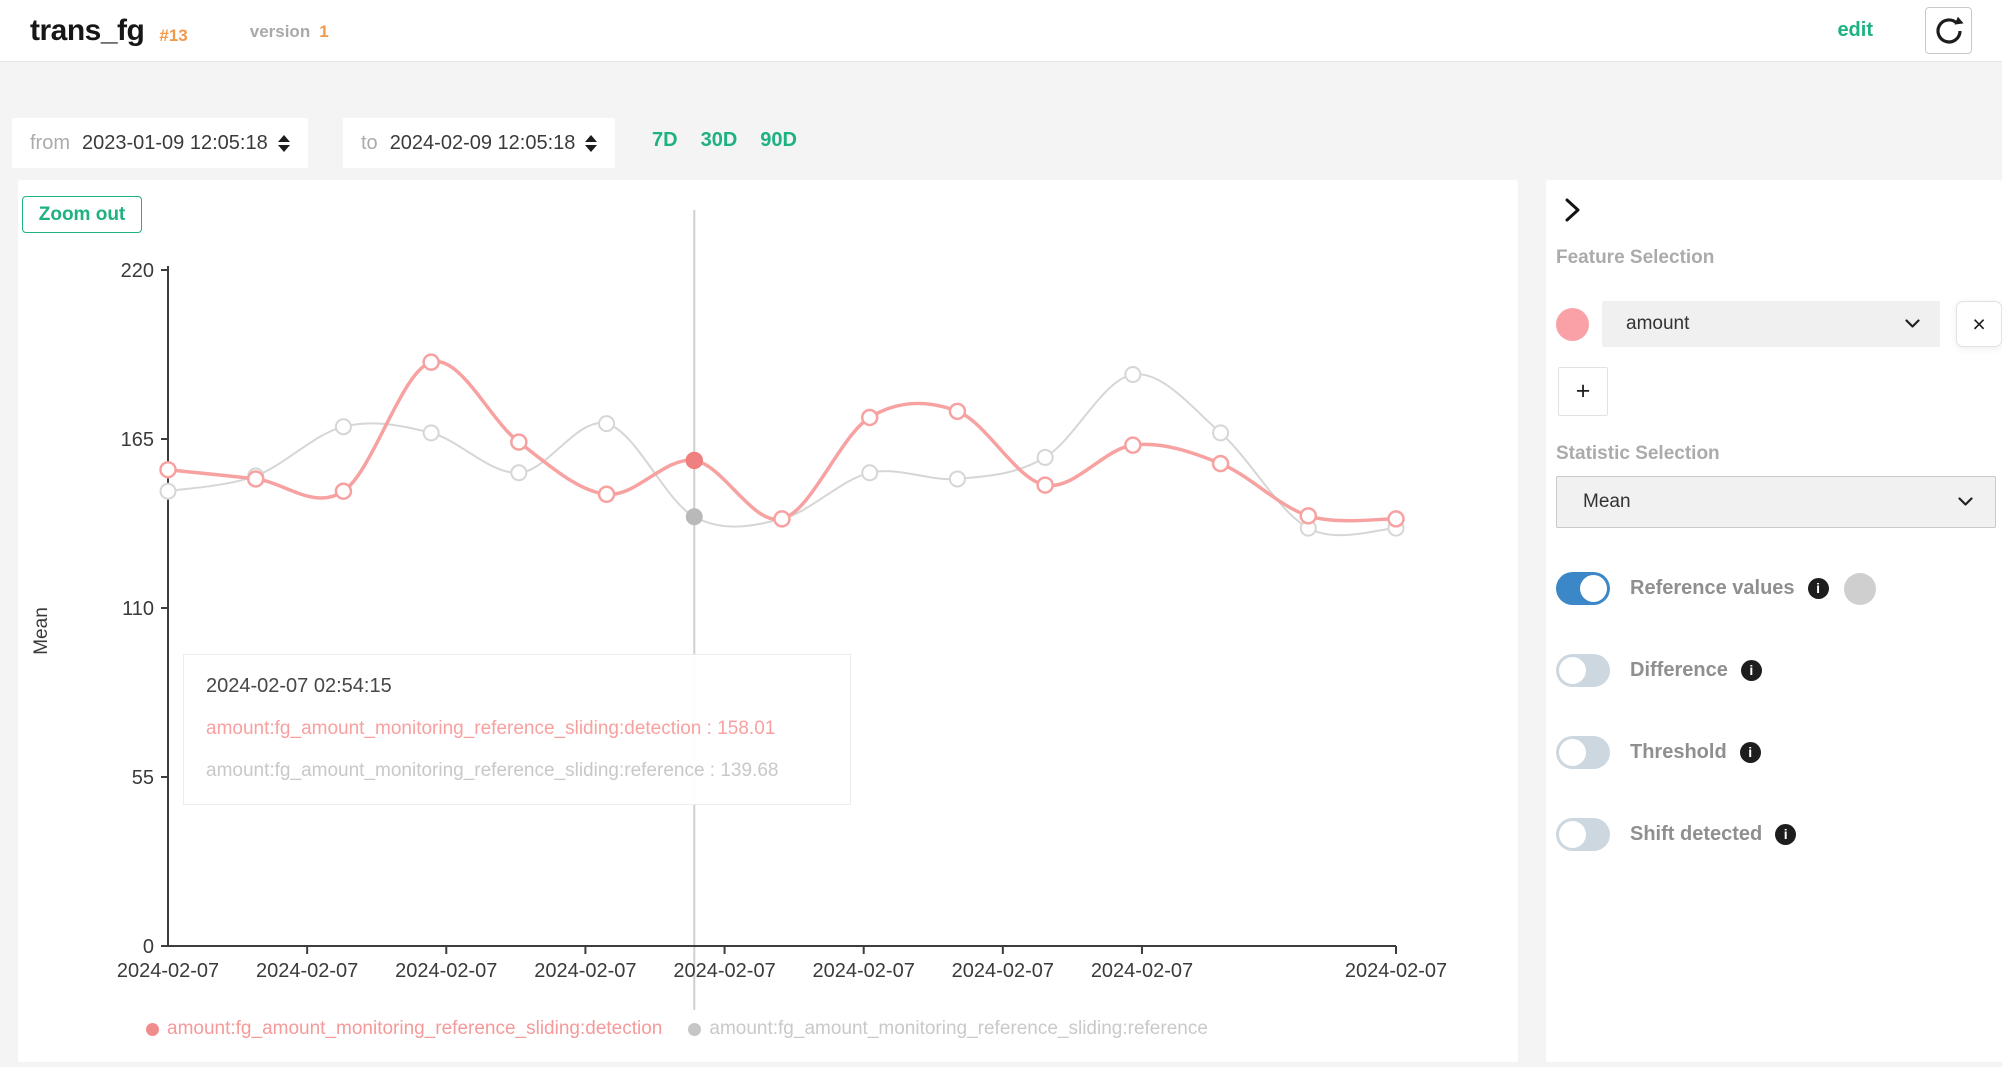  What do you see at coordinates (719, 139) in the screenshot?
I see `range-30d-button: 30D` at bounding box center [719, 139].